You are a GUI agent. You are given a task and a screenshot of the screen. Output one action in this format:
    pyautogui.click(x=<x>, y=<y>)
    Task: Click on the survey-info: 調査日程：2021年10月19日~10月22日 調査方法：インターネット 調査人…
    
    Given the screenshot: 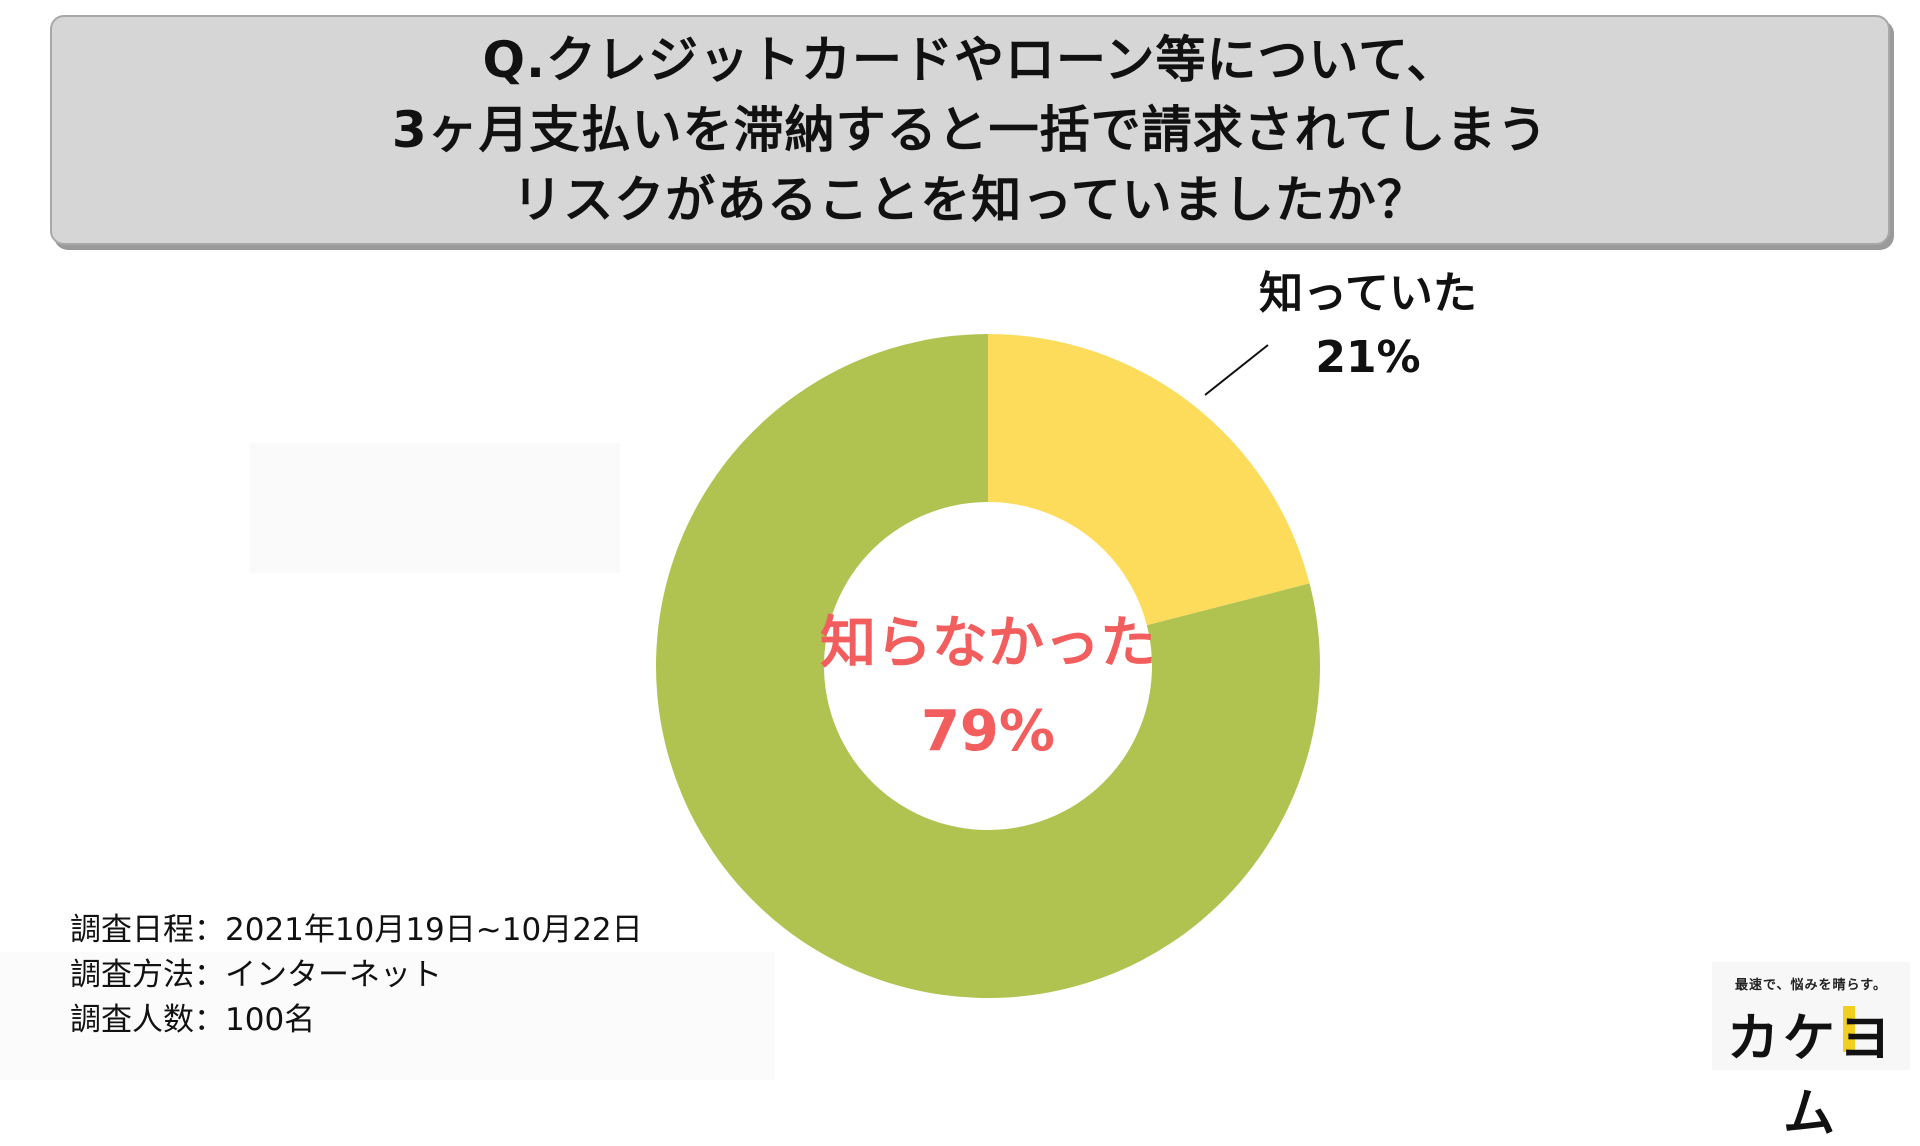 What is the action you would take?
    pyautogui.click(x=356, y=975)
    